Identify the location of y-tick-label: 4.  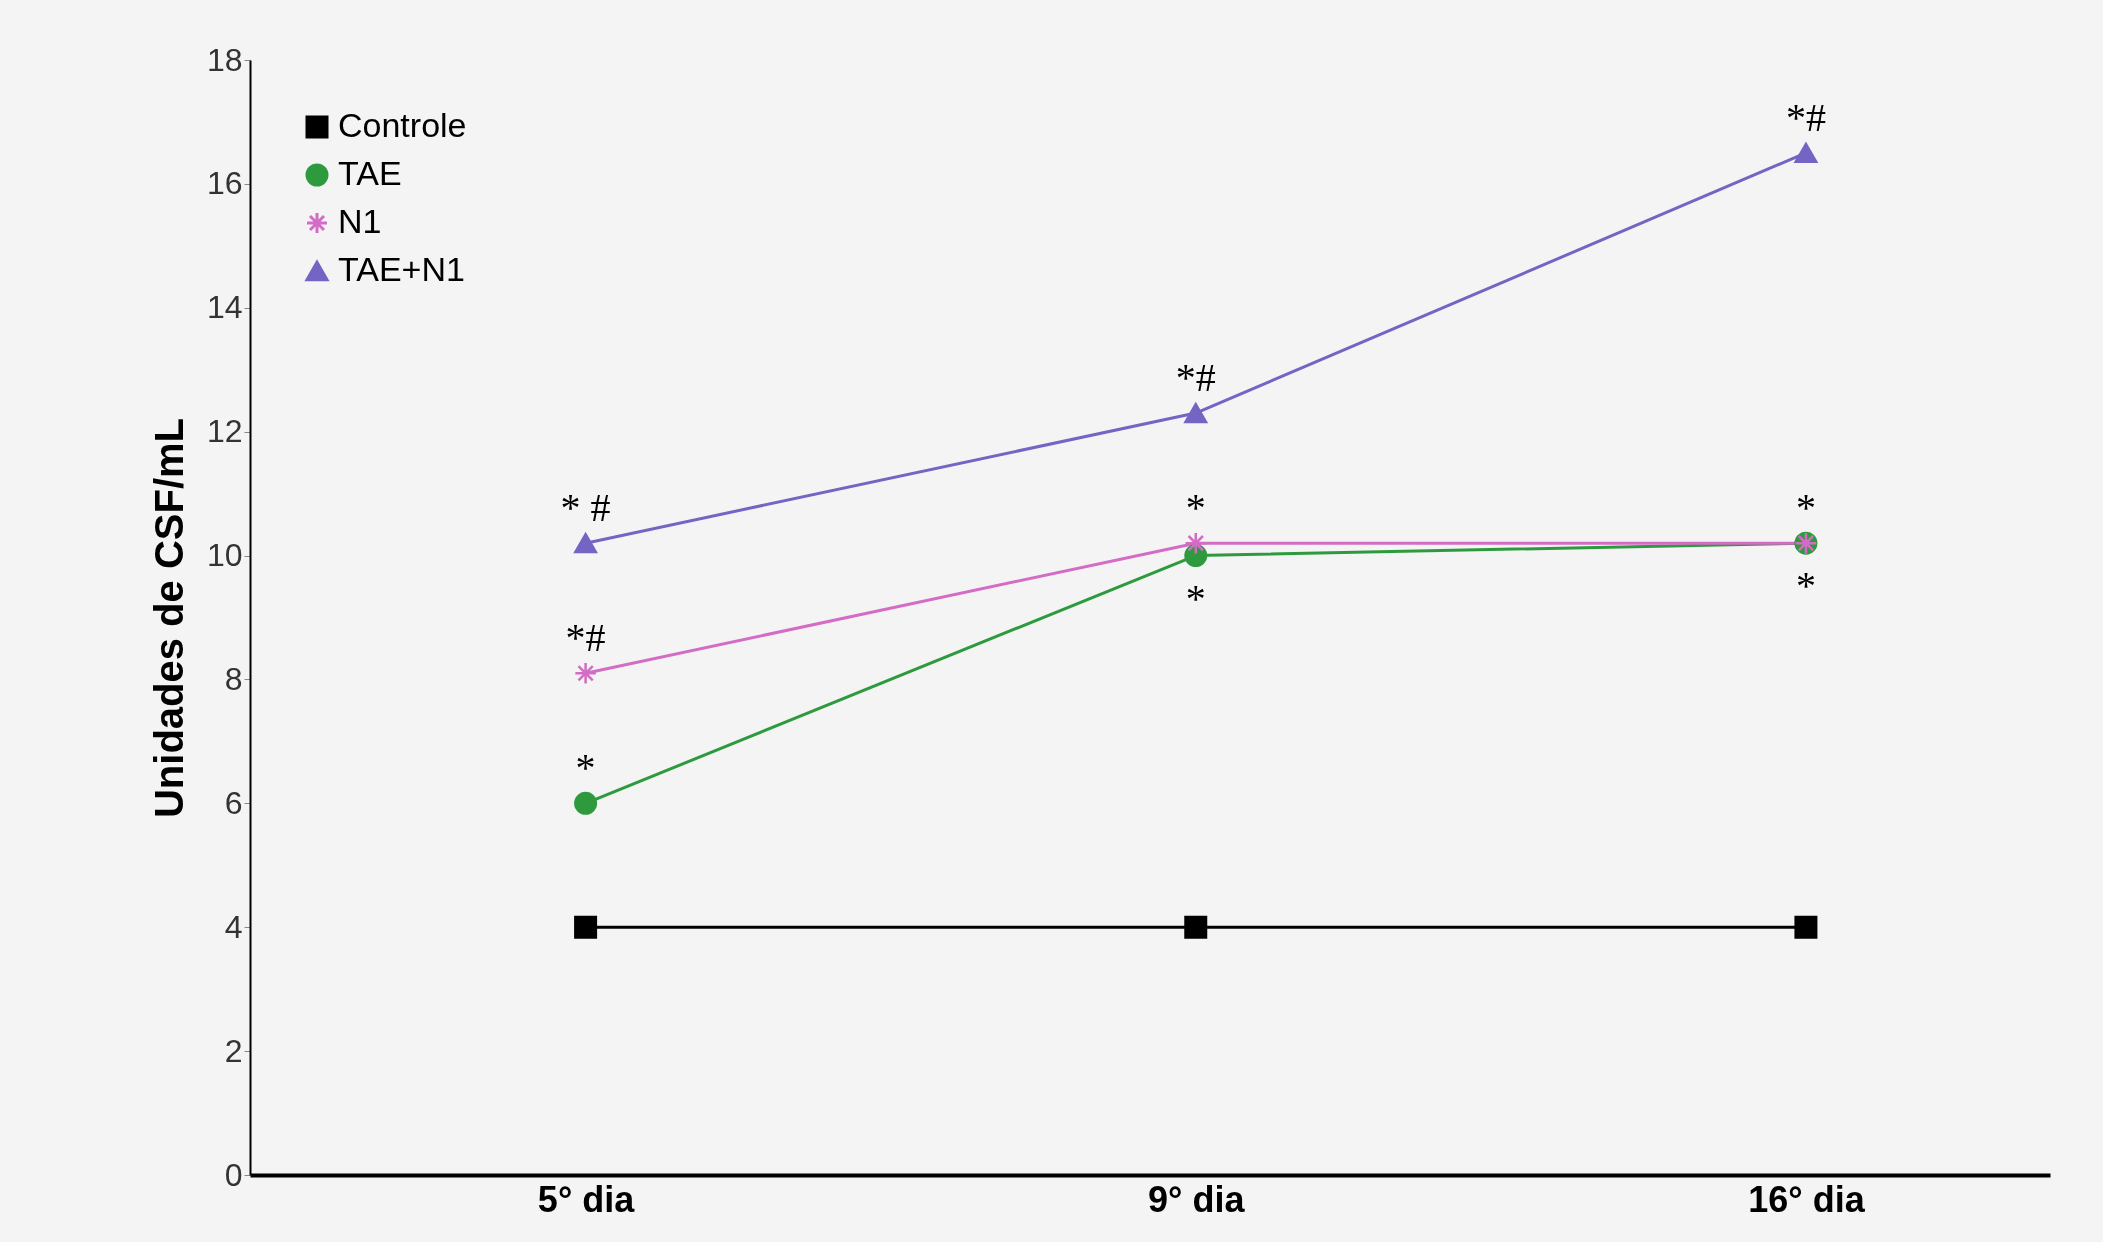
(233, 926).